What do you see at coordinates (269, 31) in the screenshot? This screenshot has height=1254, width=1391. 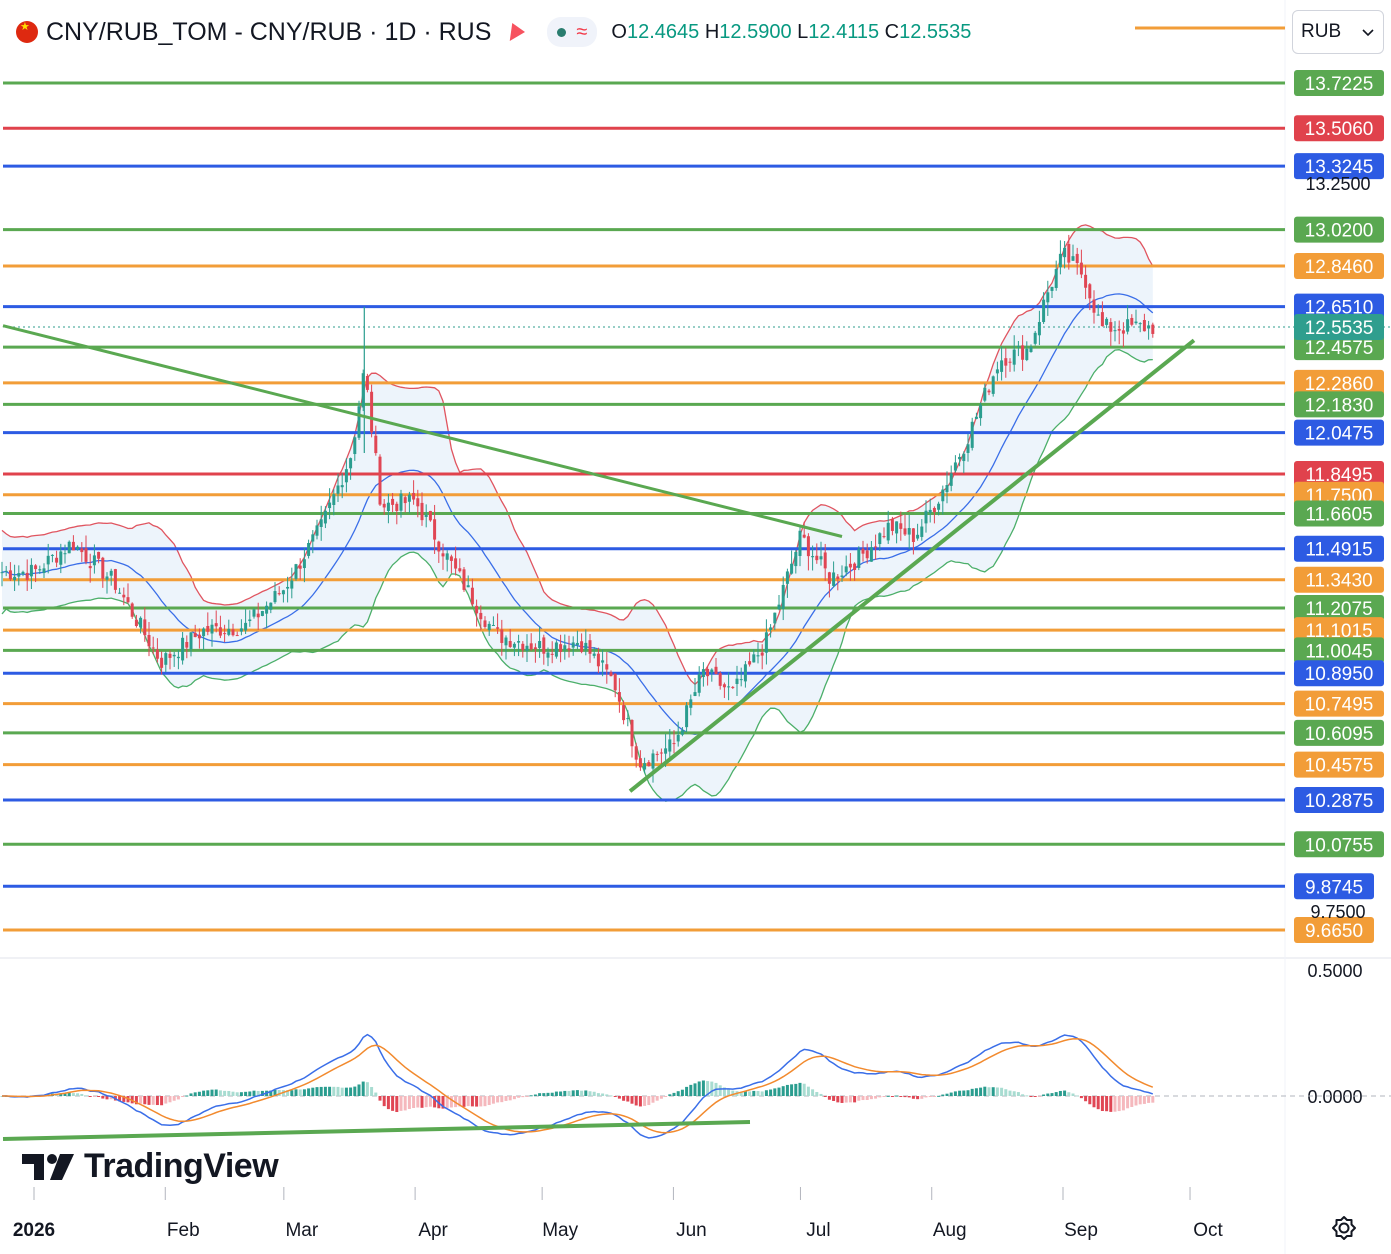 I see `symbol-title: CNY/RUB_TOM - CNY/RUB · 1D · RUS` at bounding box center [269, 31].